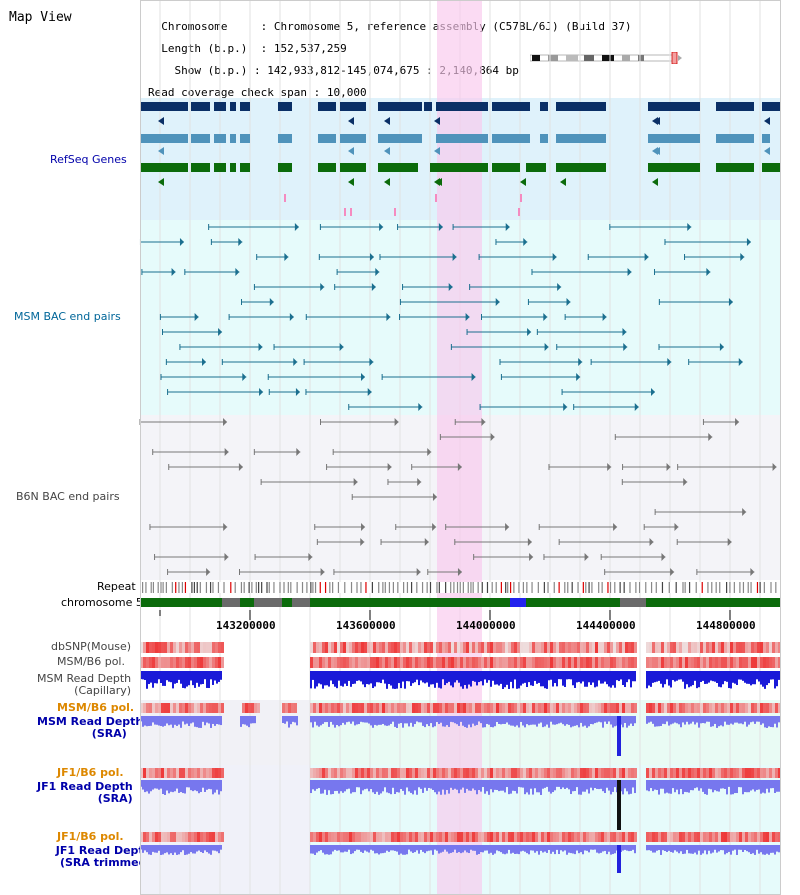 The image size is (800, 895). I want to click on refseq-arrow, so click(439, 182).